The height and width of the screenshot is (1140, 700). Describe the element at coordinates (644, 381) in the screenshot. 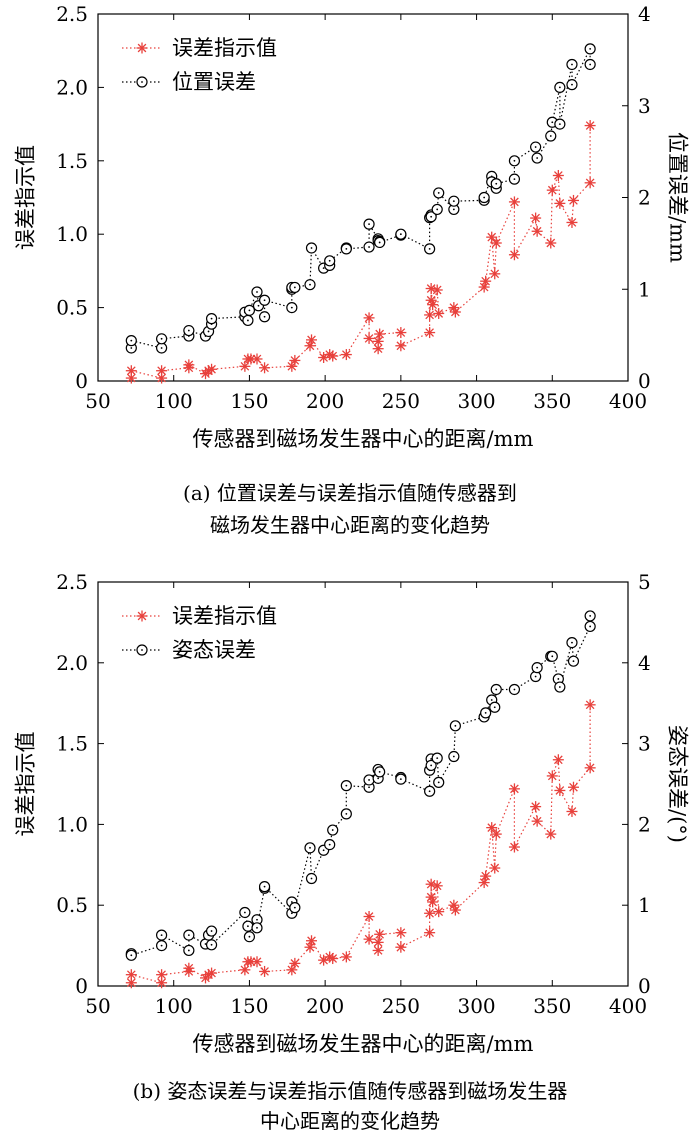

I see `y-right-tick-label-a: 0` at that location.